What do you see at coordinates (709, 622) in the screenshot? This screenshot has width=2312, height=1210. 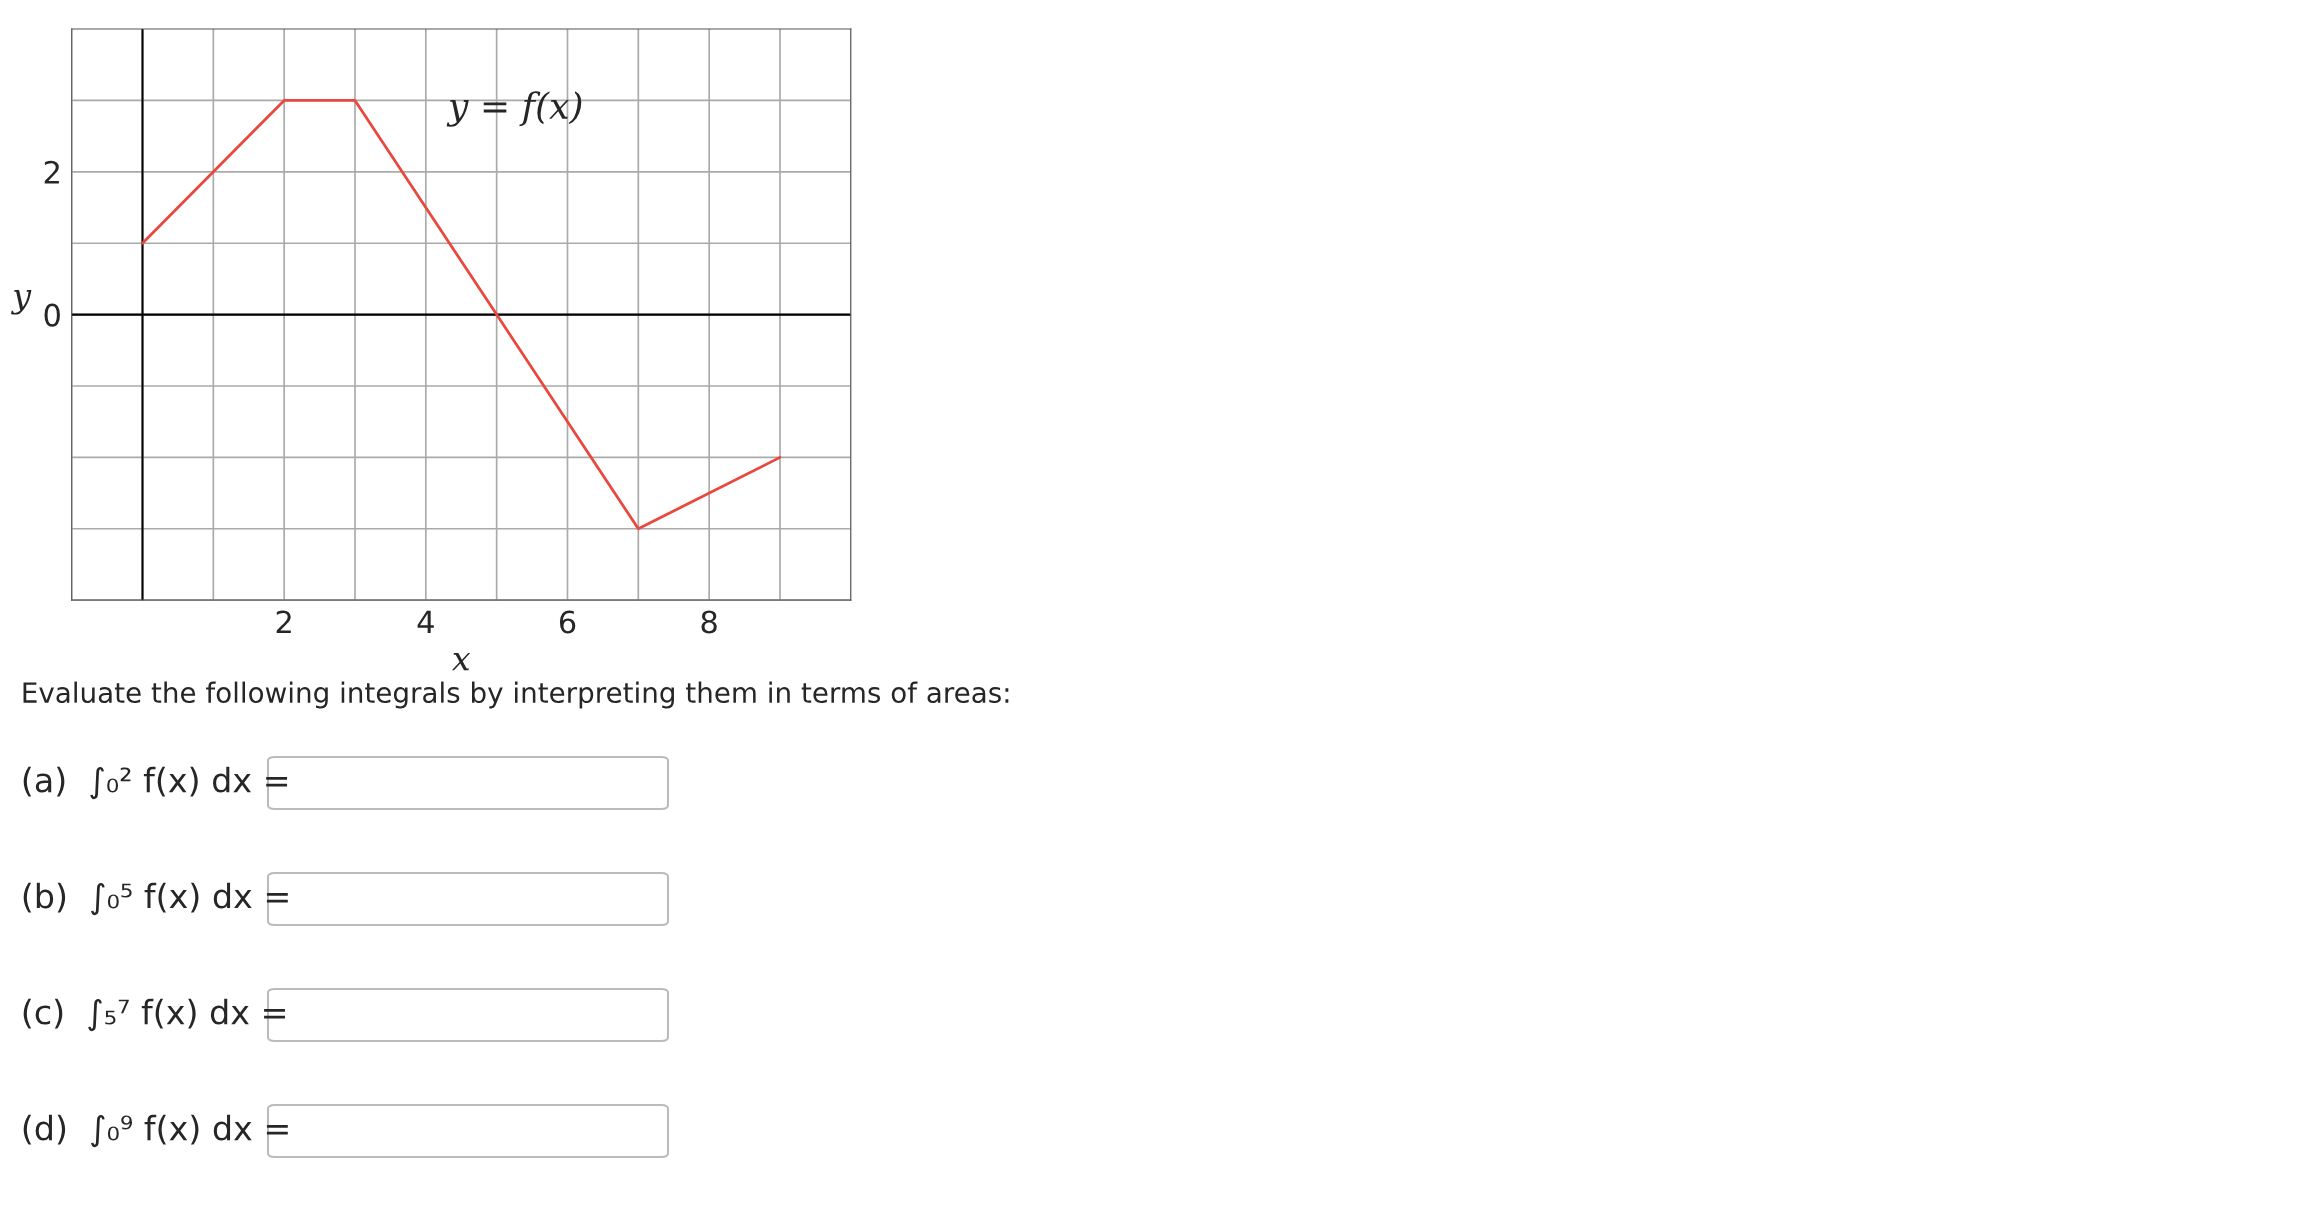 I see `x-tick-label: 8` at bounding box center [709, 622].